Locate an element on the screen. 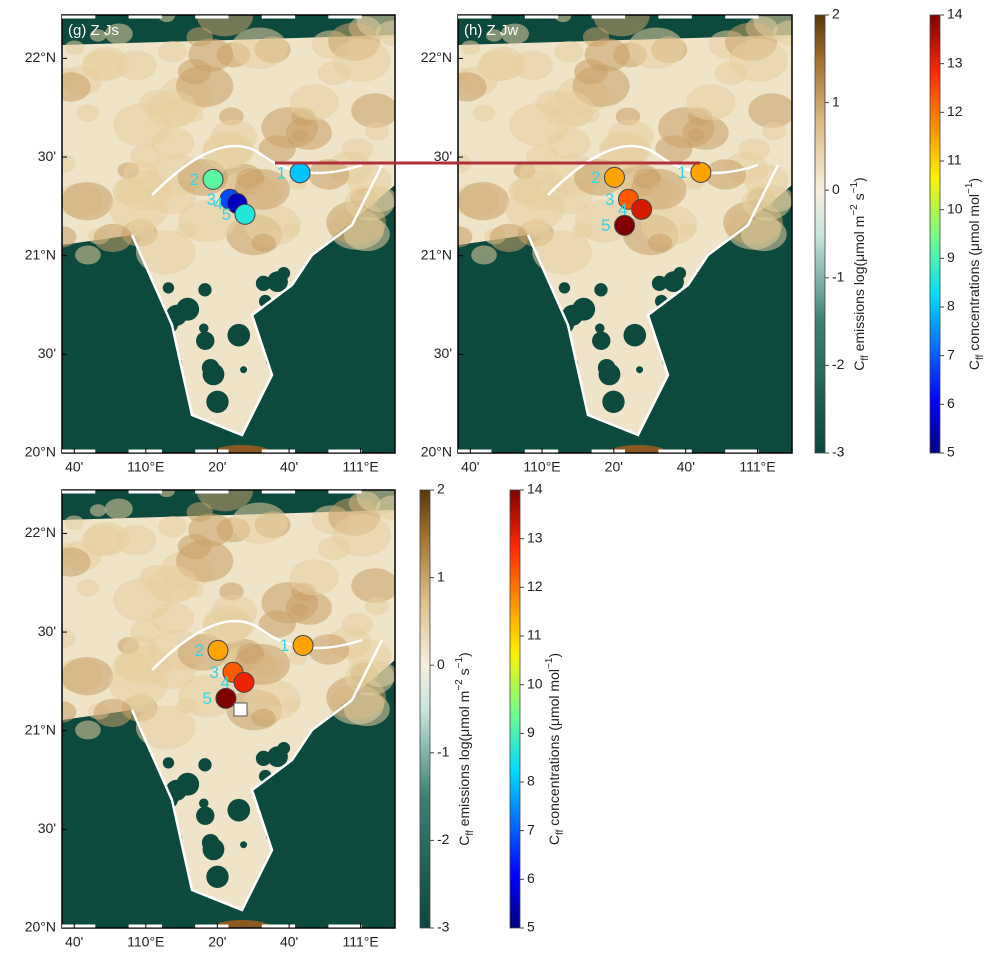 This screenshot has width=989, height=955. x-tick-label: 111°E is located at coordinates (361, 942).